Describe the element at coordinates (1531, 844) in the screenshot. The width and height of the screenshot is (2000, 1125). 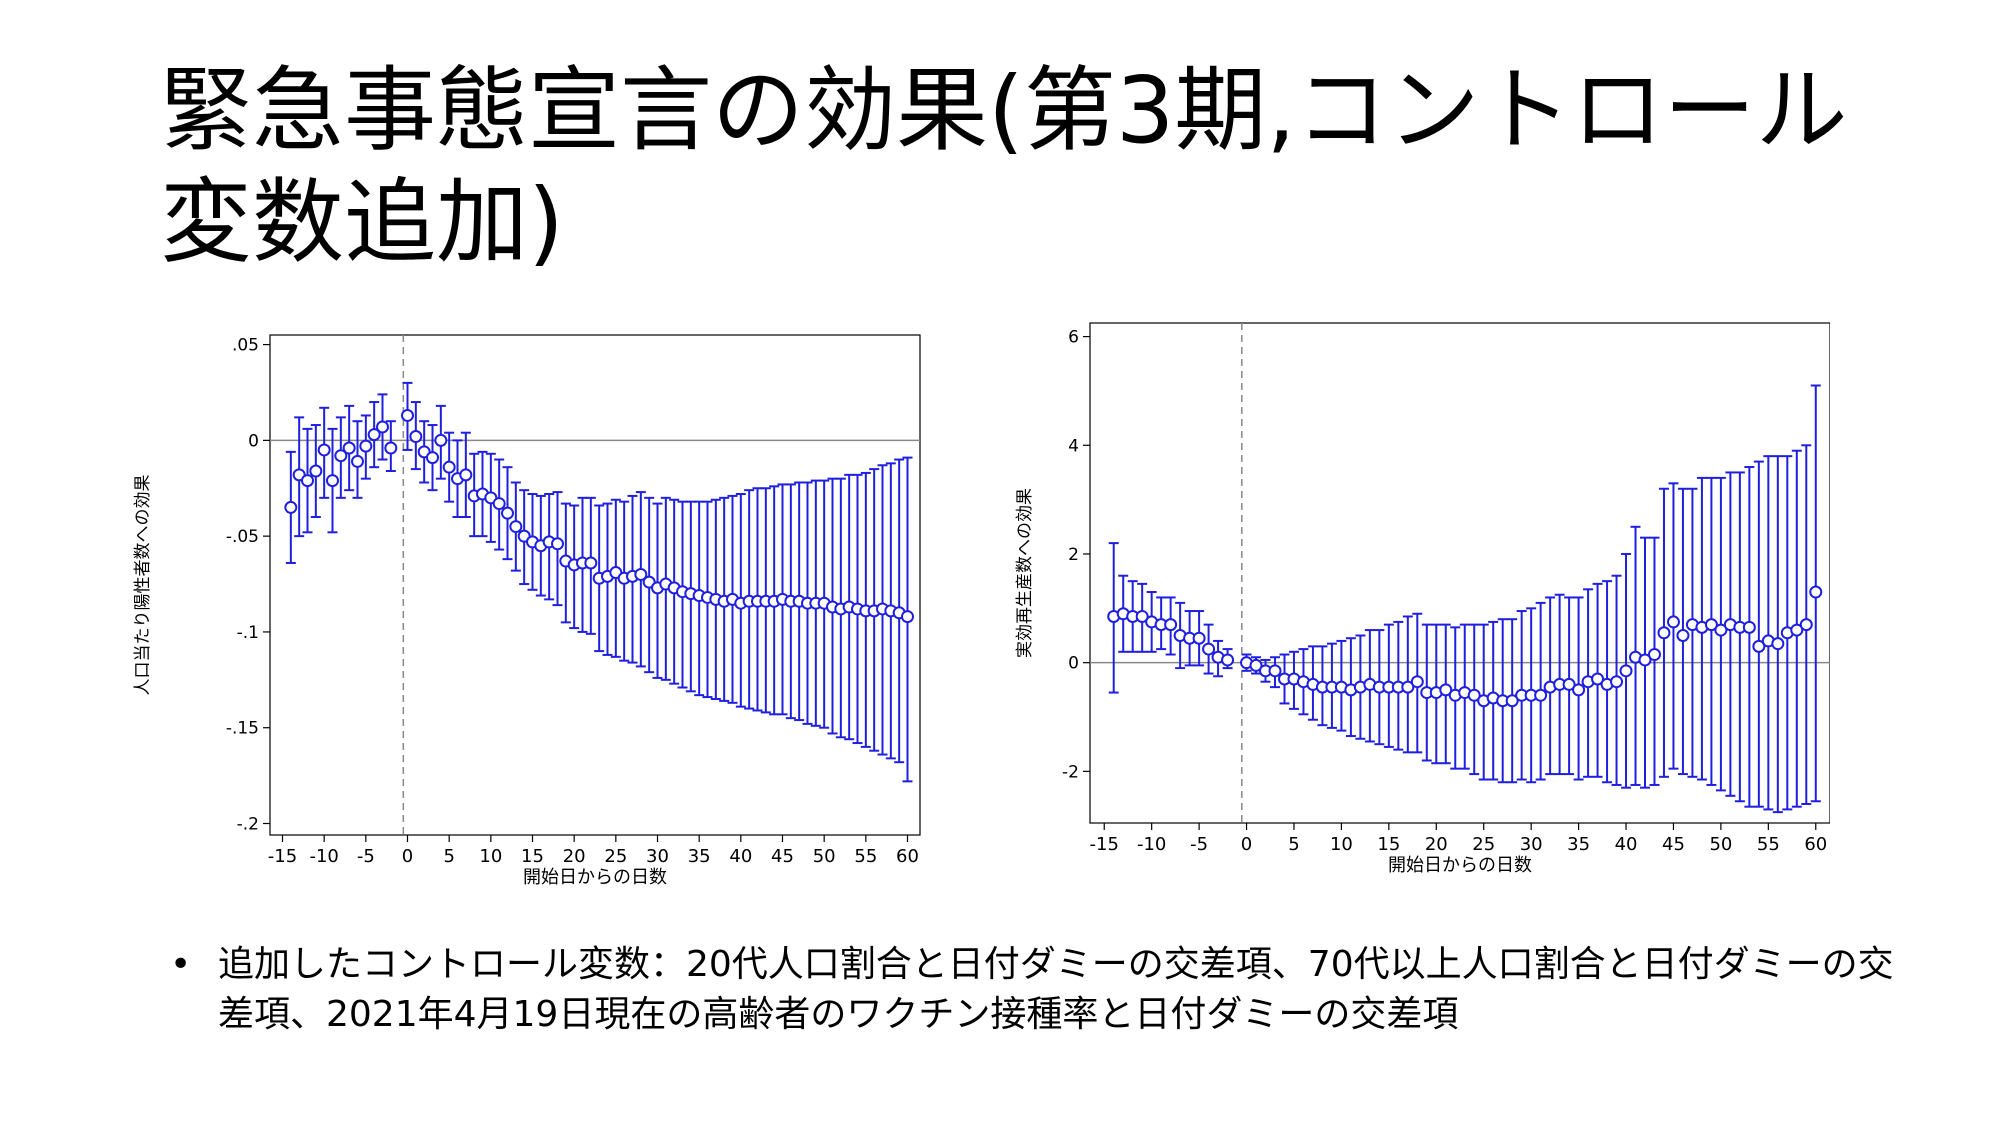
I see `chart1-x-tick-label: 30` at that location.